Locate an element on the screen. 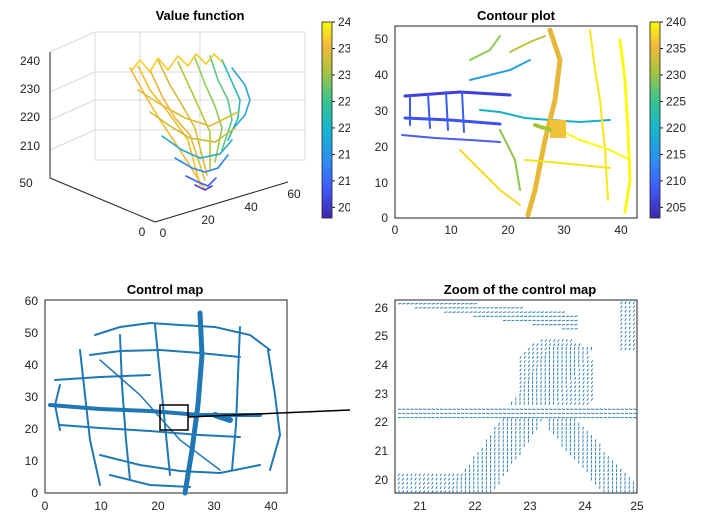  chart-title: Value function is located at coordinates (200, 15).